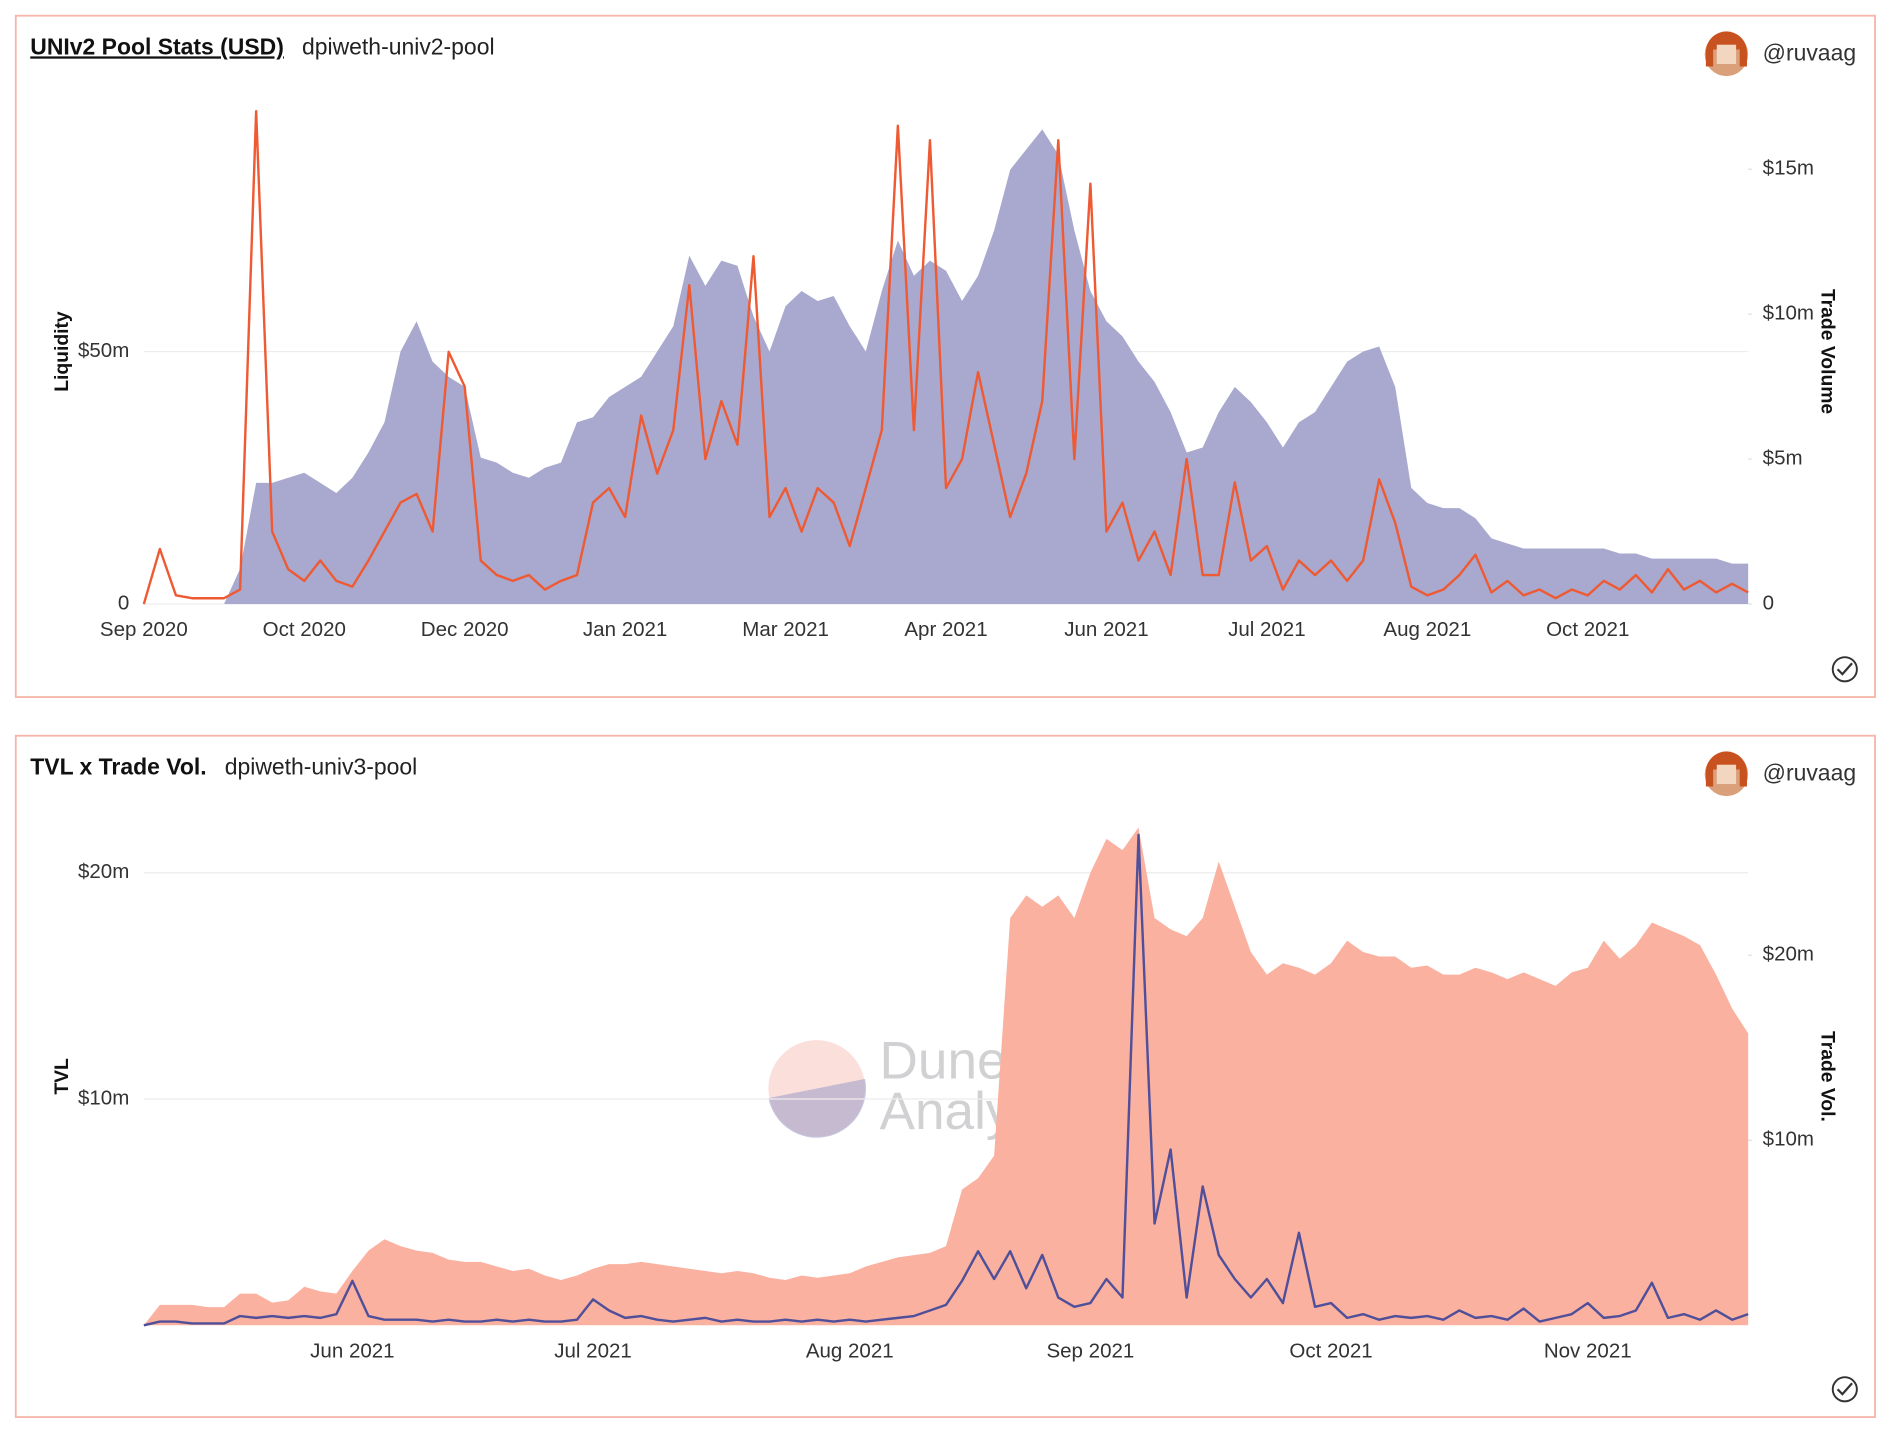 This screenshot has width=1892, height=1434. Describe the element at coordinates (1788, 168) in the screenshot. I see `y2-tick-label: $15m` at that location.